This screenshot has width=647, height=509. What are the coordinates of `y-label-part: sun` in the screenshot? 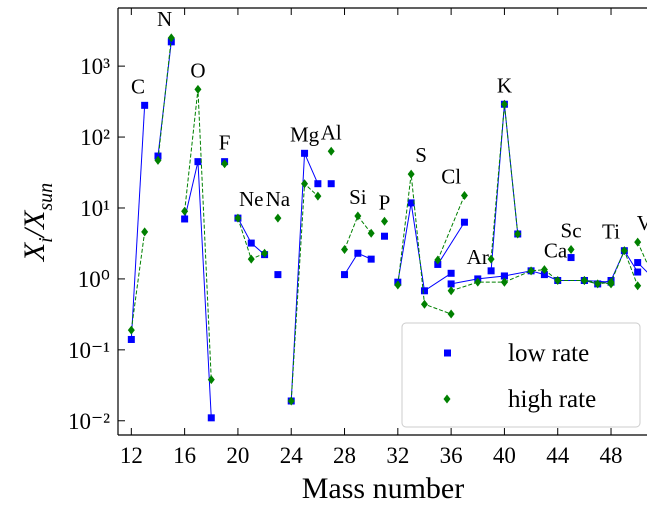 It's located at (46, 197).